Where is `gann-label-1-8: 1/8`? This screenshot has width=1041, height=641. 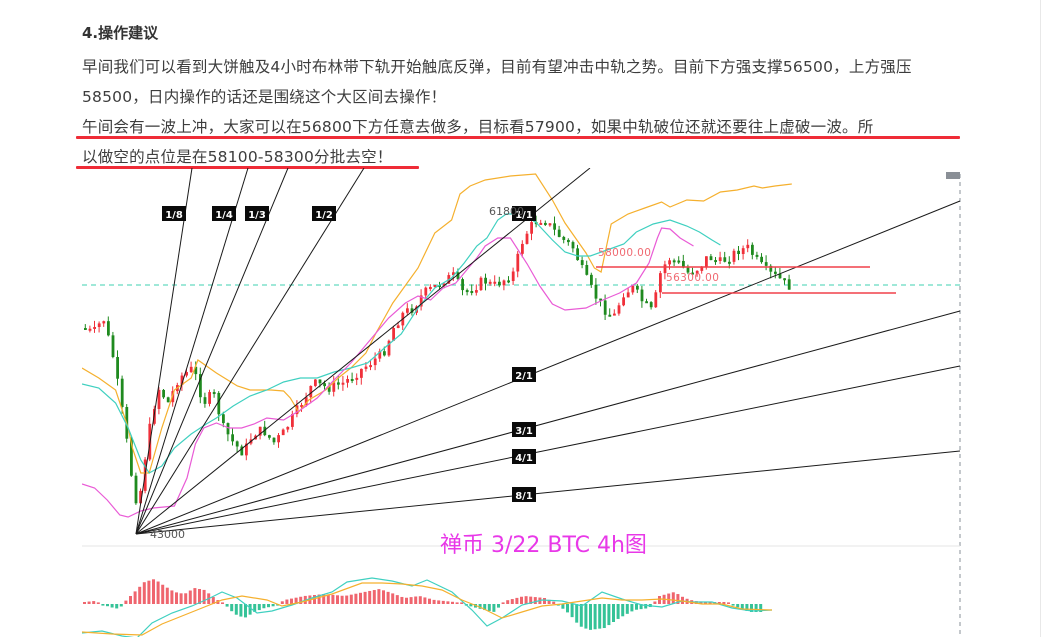 gann-label-1-8: 1/8 is located at coordinates (174, 213).